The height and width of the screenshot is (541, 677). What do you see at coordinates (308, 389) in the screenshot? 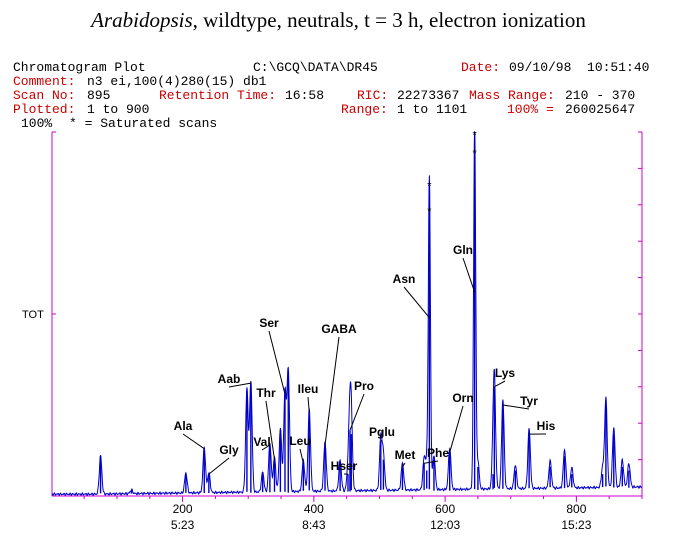
I see `peak-label: Ileu` at bounding box center [308, 389].